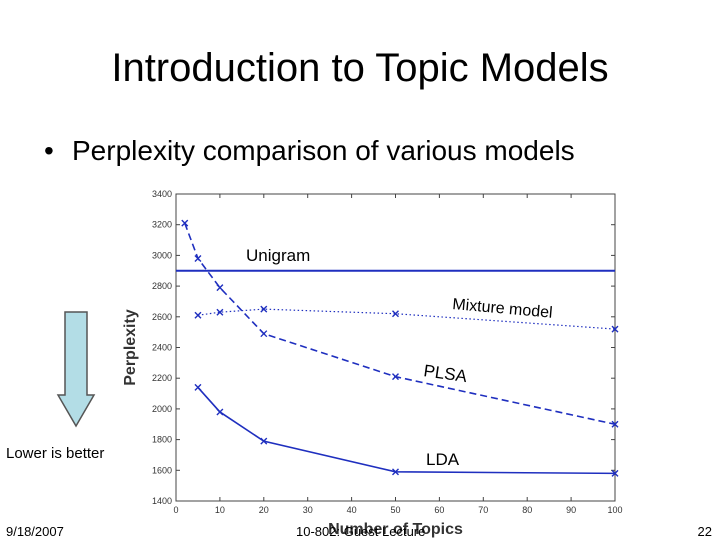 This screenshot has width=720, height=540. Describe the element at coordinates (162, 348) in the screenshot. I see `y-tick-label: 2400` at that location.